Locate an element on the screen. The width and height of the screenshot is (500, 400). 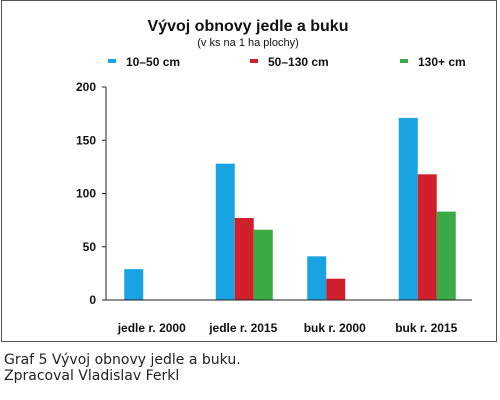
x-tick-label: buk r. 2000 is located at coordinates (335, 328).